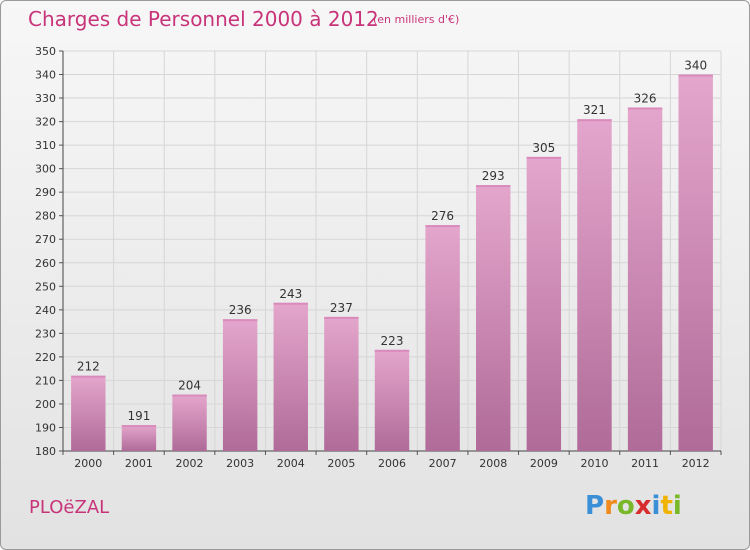 Image resolution: width=750 pixels, height=550 pixels. I want to click on y-tick-label: 220, so click(45, 357).